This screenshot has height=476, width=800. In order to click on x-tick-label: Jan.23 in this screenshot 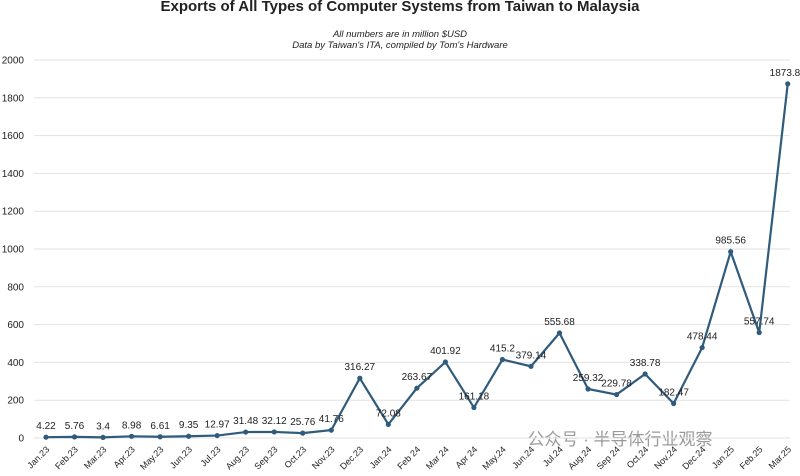, I will do `click(38, 457)`.